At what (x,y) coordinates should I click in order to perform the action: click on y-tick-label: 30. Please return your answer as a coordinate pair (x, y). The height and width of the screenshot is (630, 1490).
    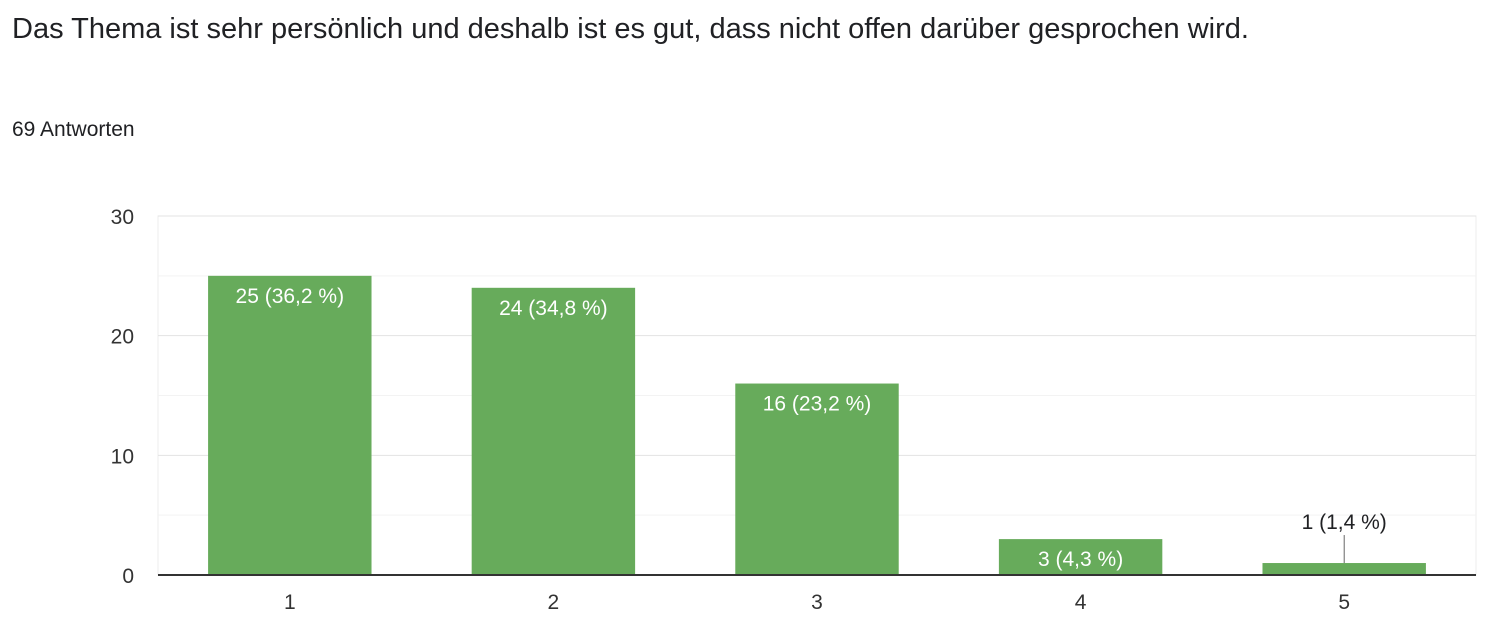
    Looking at the image, I should click on (122, 217).